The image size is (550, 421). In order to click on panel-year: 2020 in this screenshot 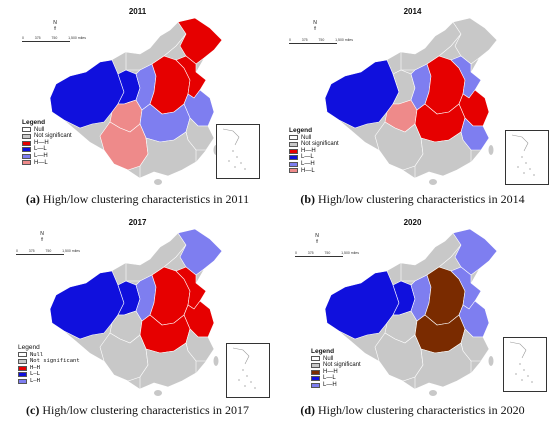, I will do `click(412, 222)`.